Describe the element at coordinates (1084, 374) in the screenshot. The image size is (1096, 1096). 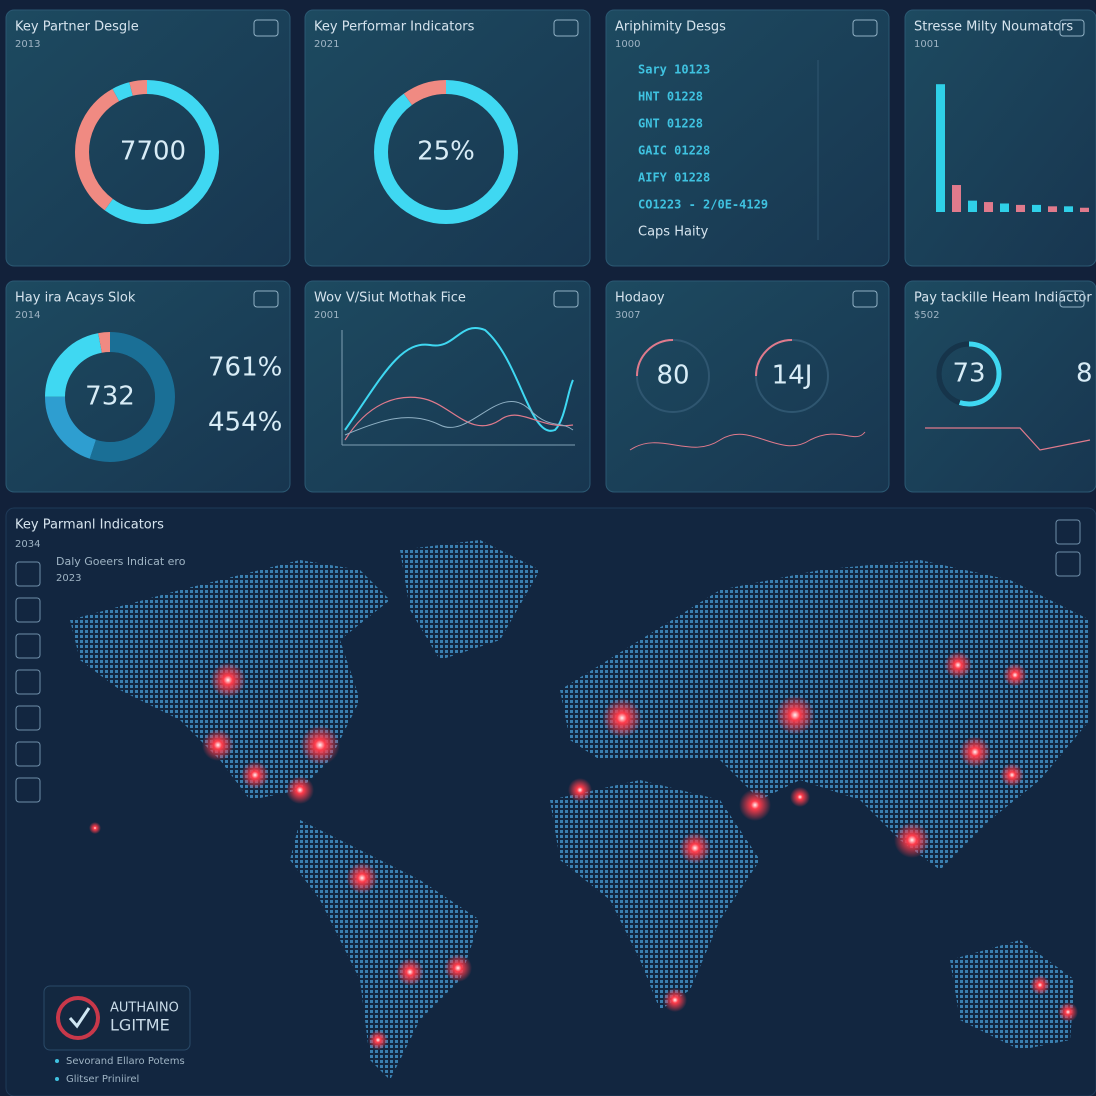
I see `gauge-value: 8` at that location.